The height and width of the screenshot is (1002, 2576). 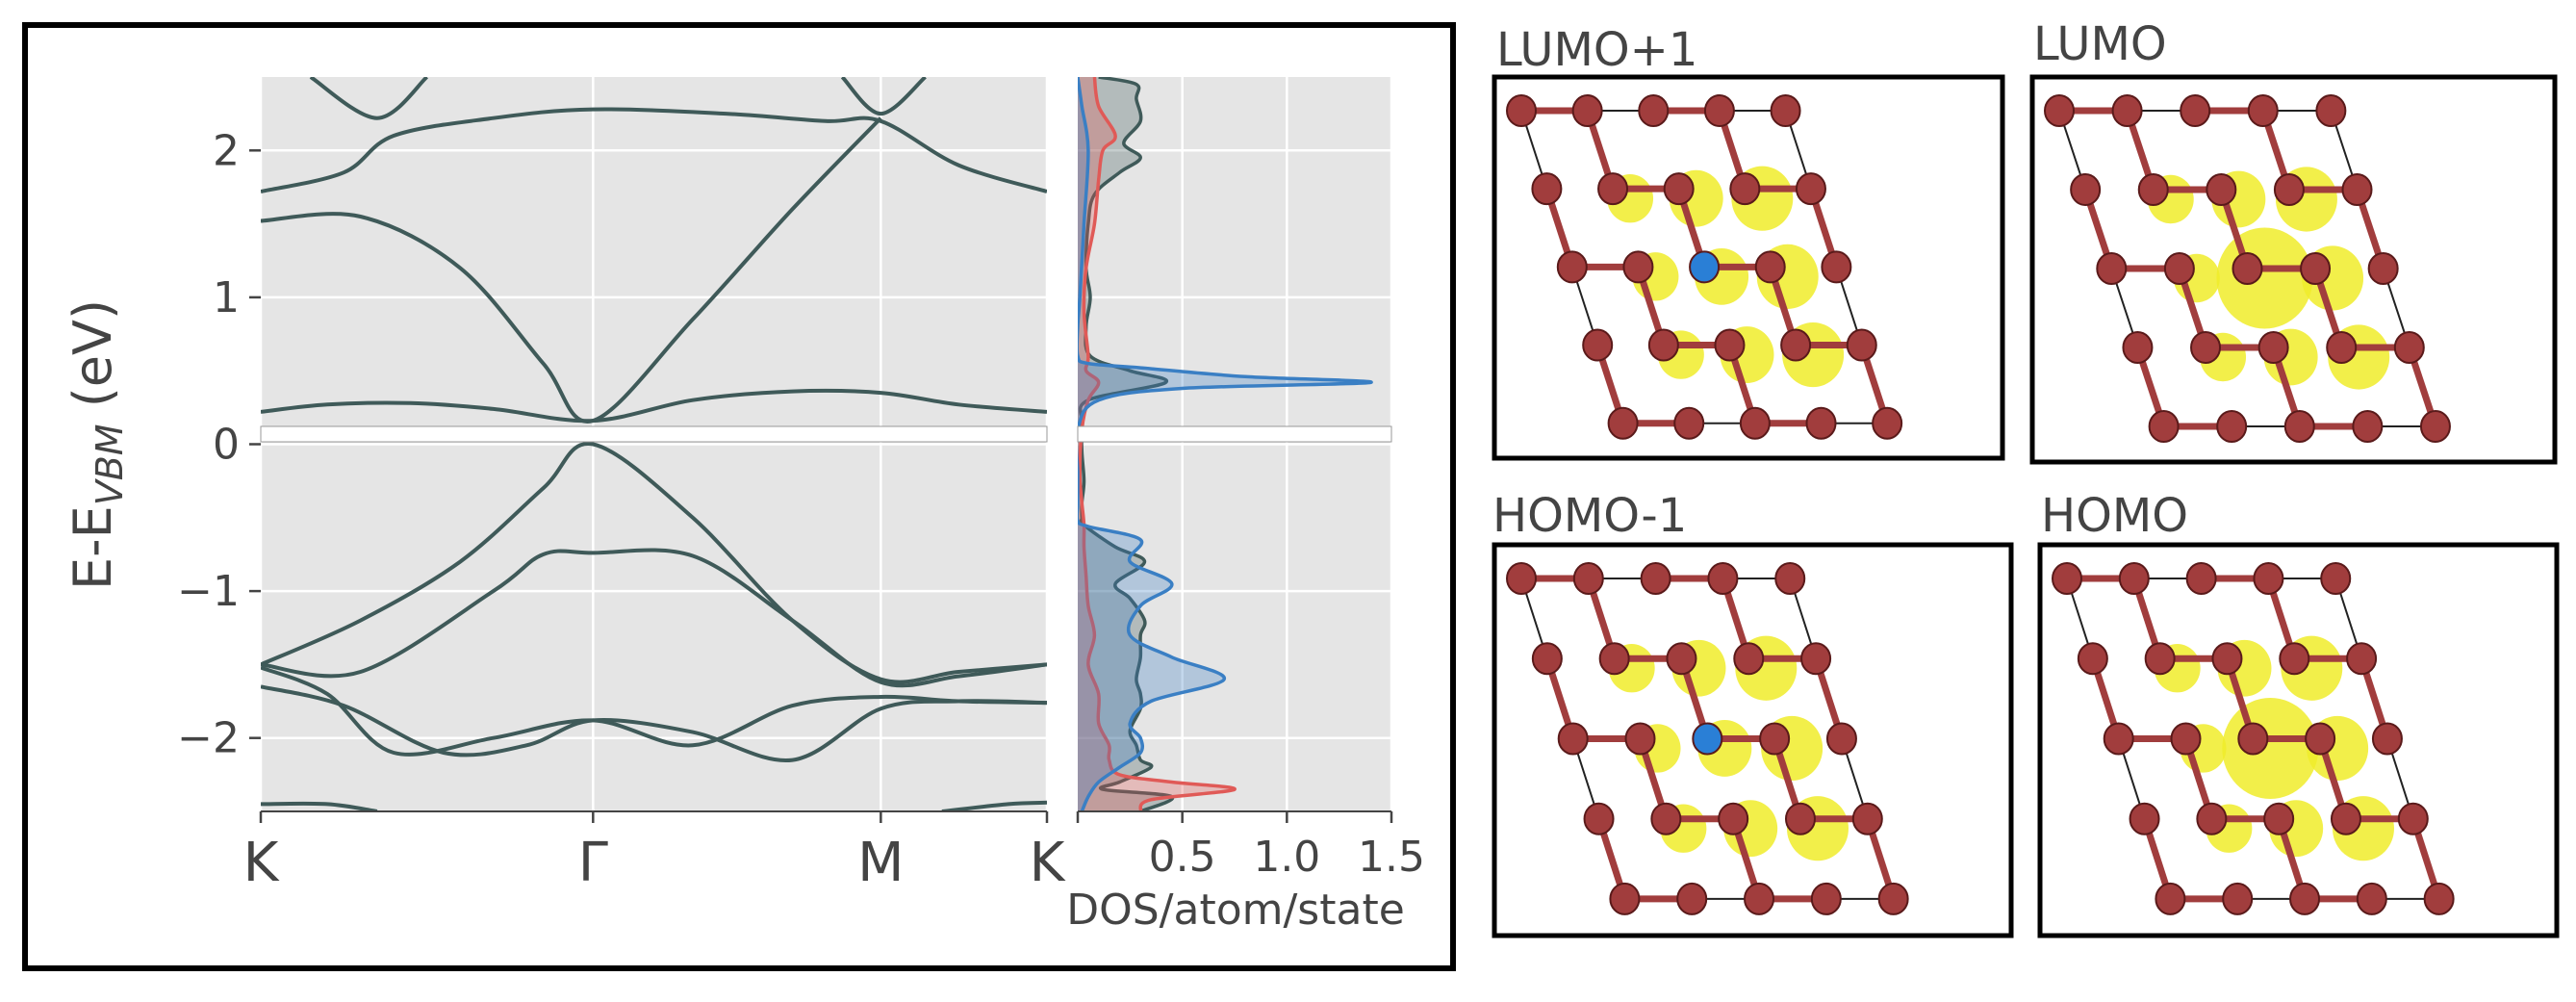 What do you see at coordinates (1182, 857) in the screenshot?
I see `dos-xtick-label: 0.5` at bounding box center [1182, 857].